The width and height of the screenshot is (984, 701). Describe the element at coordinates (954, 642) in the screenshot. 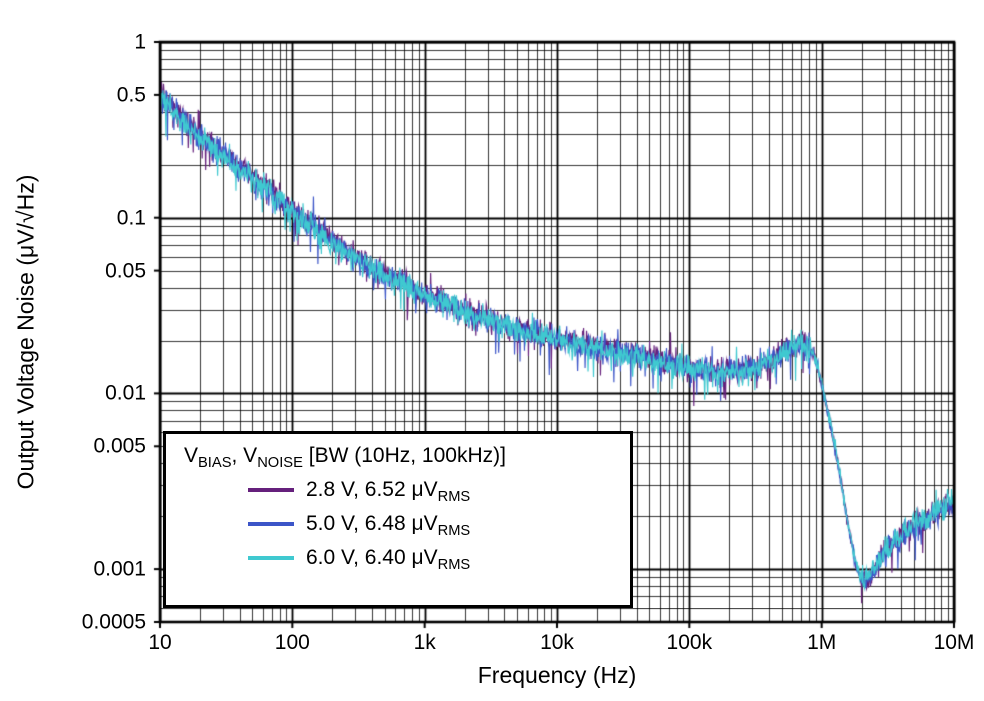

I see `x-tick-label: 10M` at that location.